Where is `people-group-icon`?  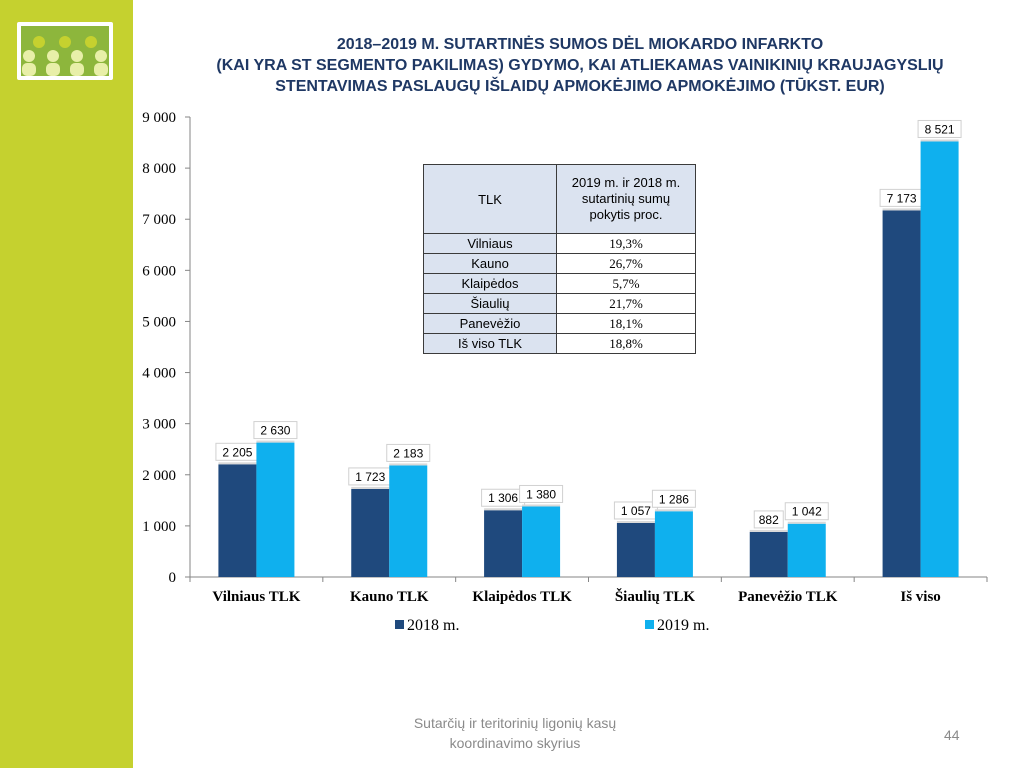 people-group-icon is located at coordinates (65, 51).